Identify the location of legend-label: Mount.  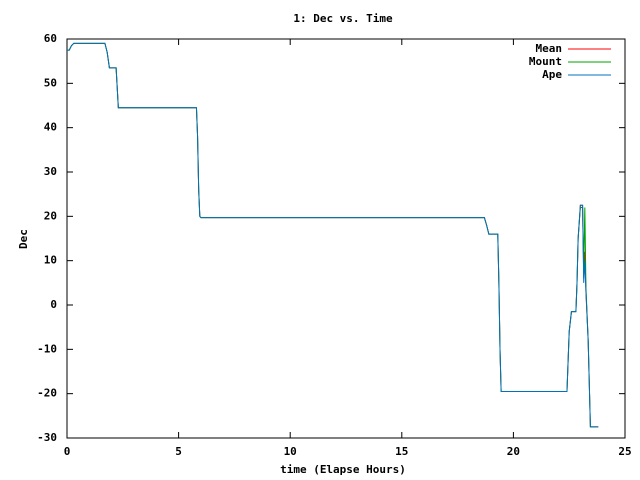
(545, 61).